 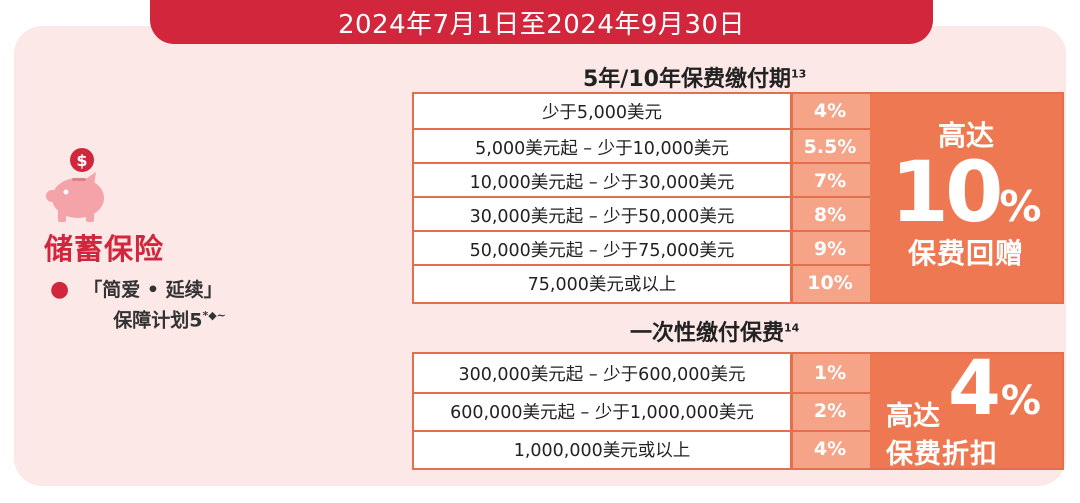 I want to click on table-row: 50,000美元起 – 少于75,000美元, so click(x=602, y=249).